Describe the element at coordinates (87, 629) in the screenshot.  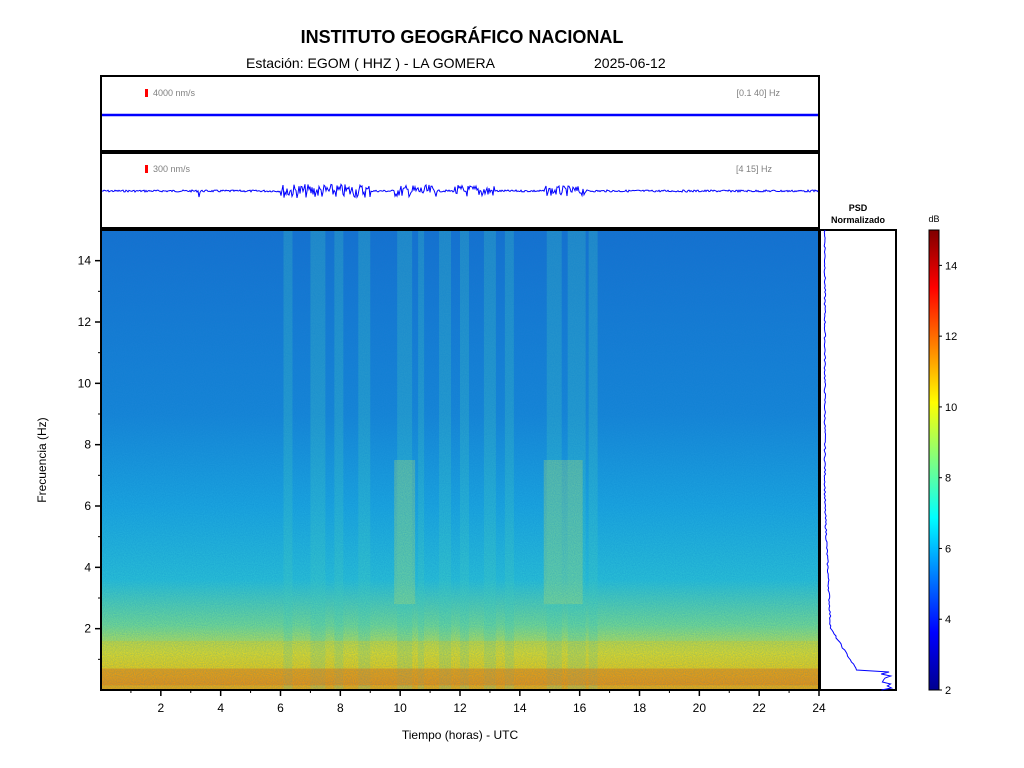
I see `y-tick-label: 2` at that location.